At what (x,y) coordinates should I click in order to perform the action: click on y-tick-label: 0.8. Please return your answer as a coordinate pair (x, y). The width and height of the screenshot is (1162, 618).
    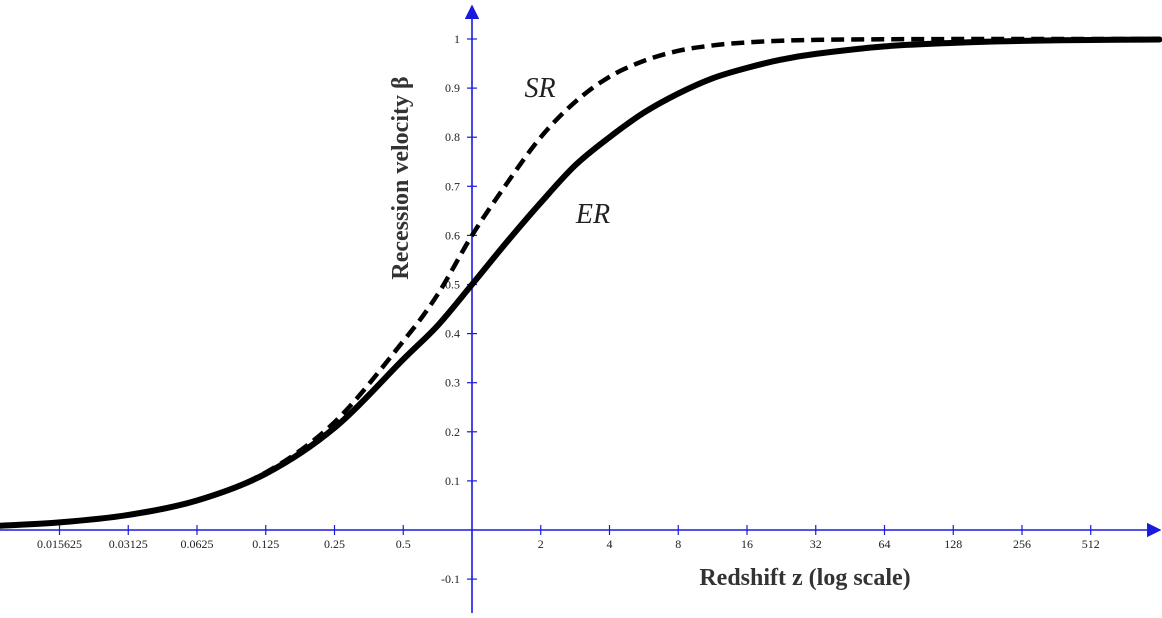
    Looking at the image, I should click on (452, 137).